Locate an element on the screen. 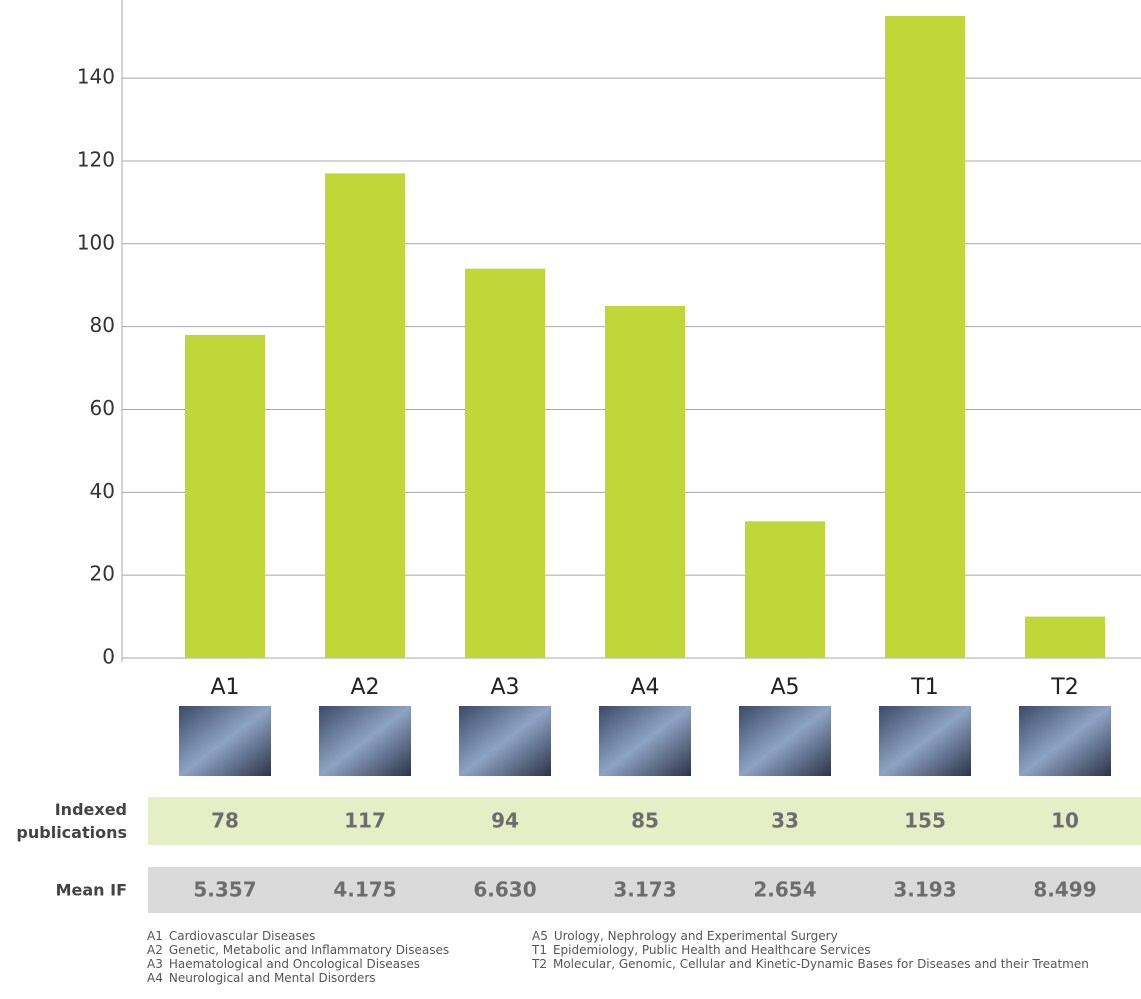 The width and height of the screenshot is (1141, 999). mean-if-cell: 8.499 is located at coordinates (1064, 890).